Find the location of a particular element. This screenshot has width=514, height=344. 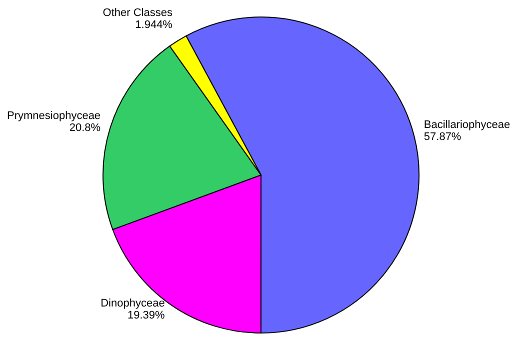

slice-label: Other Classes is located at coordinates (137, 13).